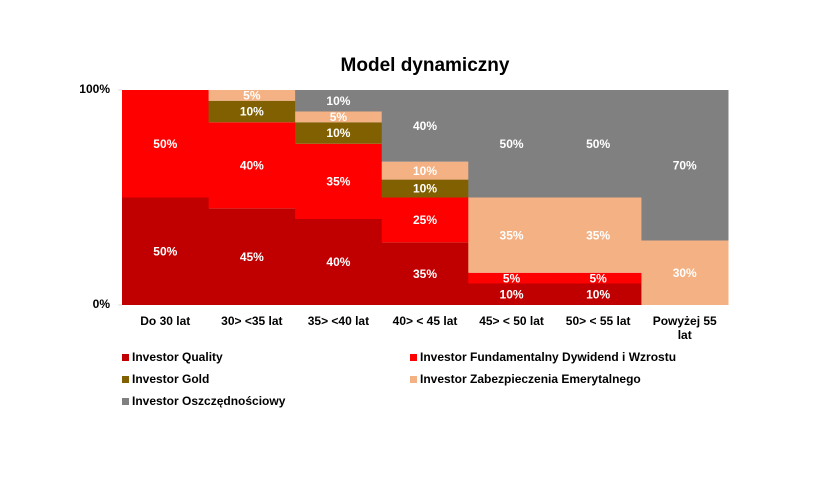 Image resolution: width=840 pixels, height=480 pixels. Describe the element at coordinates (685, 328) in the screenshot. I see `x-tick-label: Powyżej 55 lat` at that location.